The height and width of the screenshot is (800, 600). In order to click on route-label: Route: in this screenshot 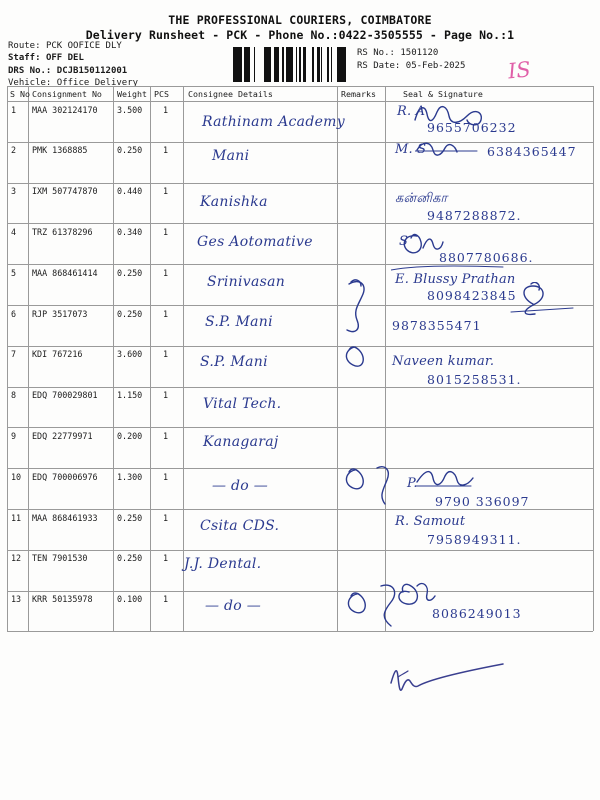, I will do `click(24, 46)`.